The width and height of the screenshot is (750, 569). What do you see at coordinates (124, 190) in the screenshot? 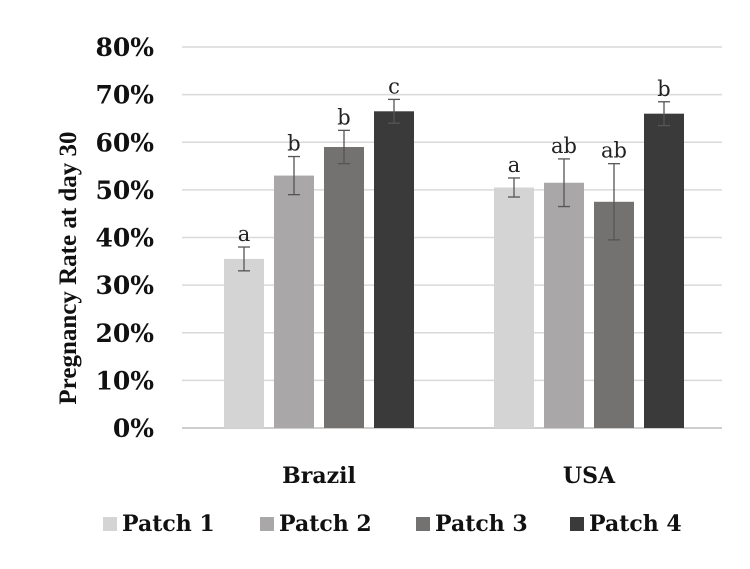
I see `y-tick-label: 50%` at bounding box center [124, 190].